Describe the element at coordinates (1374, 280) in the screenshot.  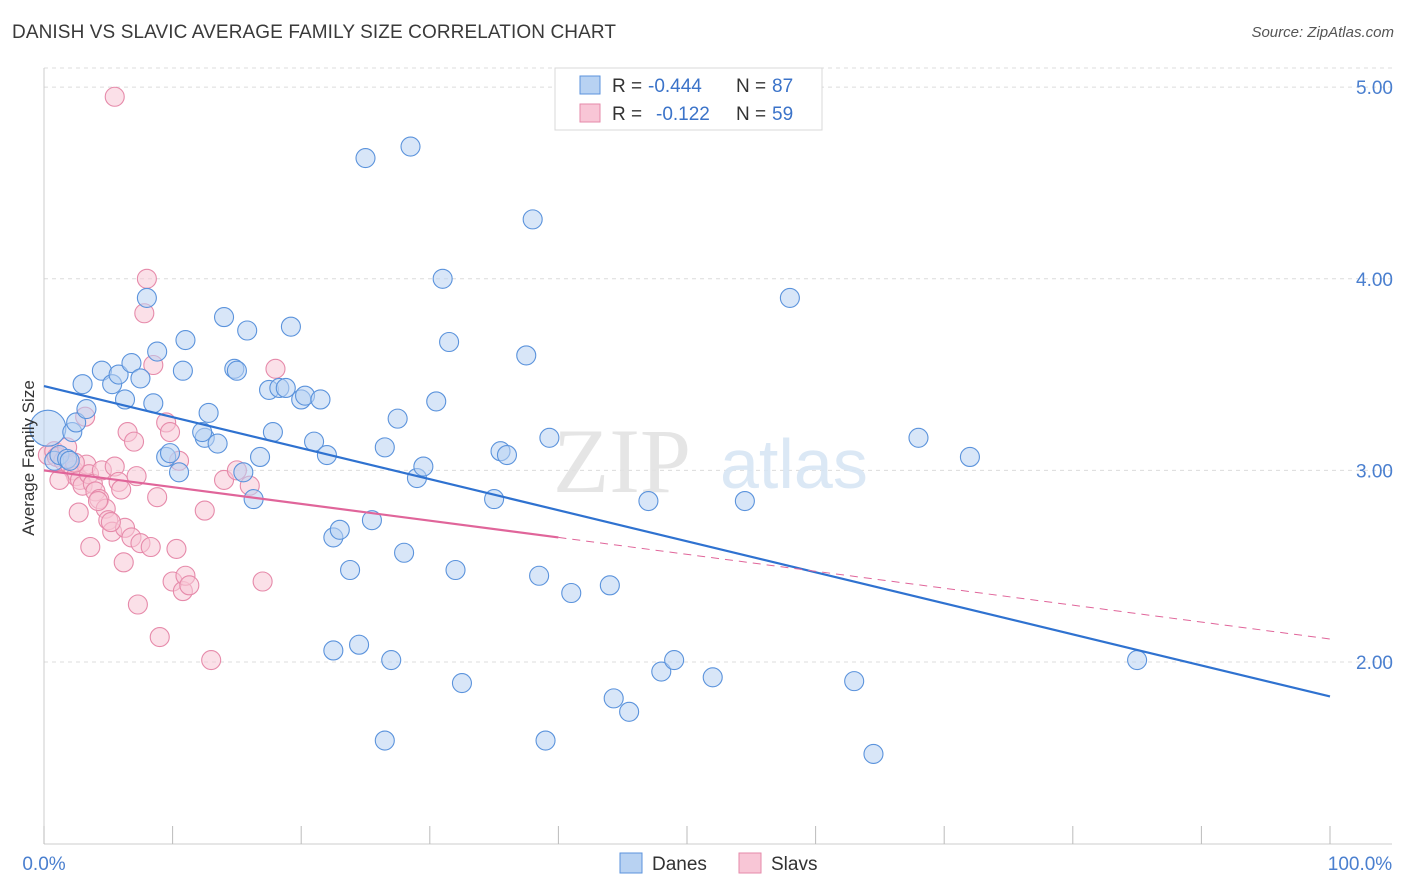
I see `y-tick-label: 4.00` at that location.